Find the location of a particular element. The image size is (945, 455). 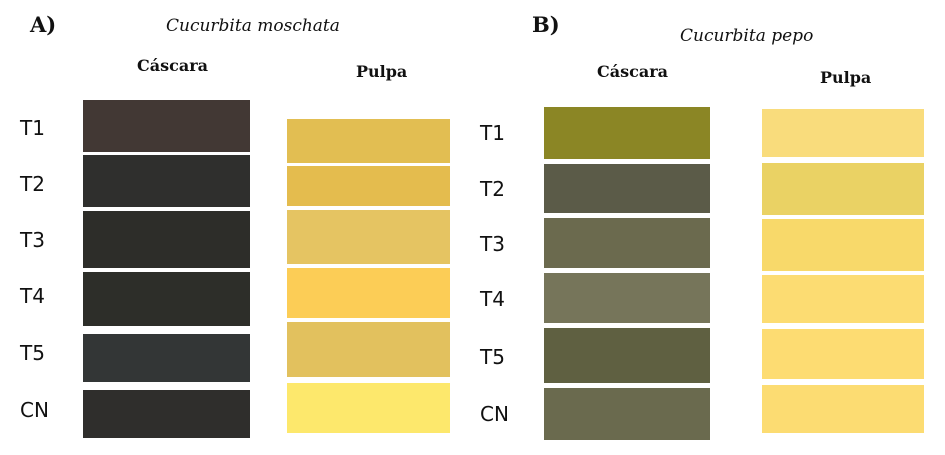

panel-b-pulpa-header: Pulpa is located at coordinates (846, 77).